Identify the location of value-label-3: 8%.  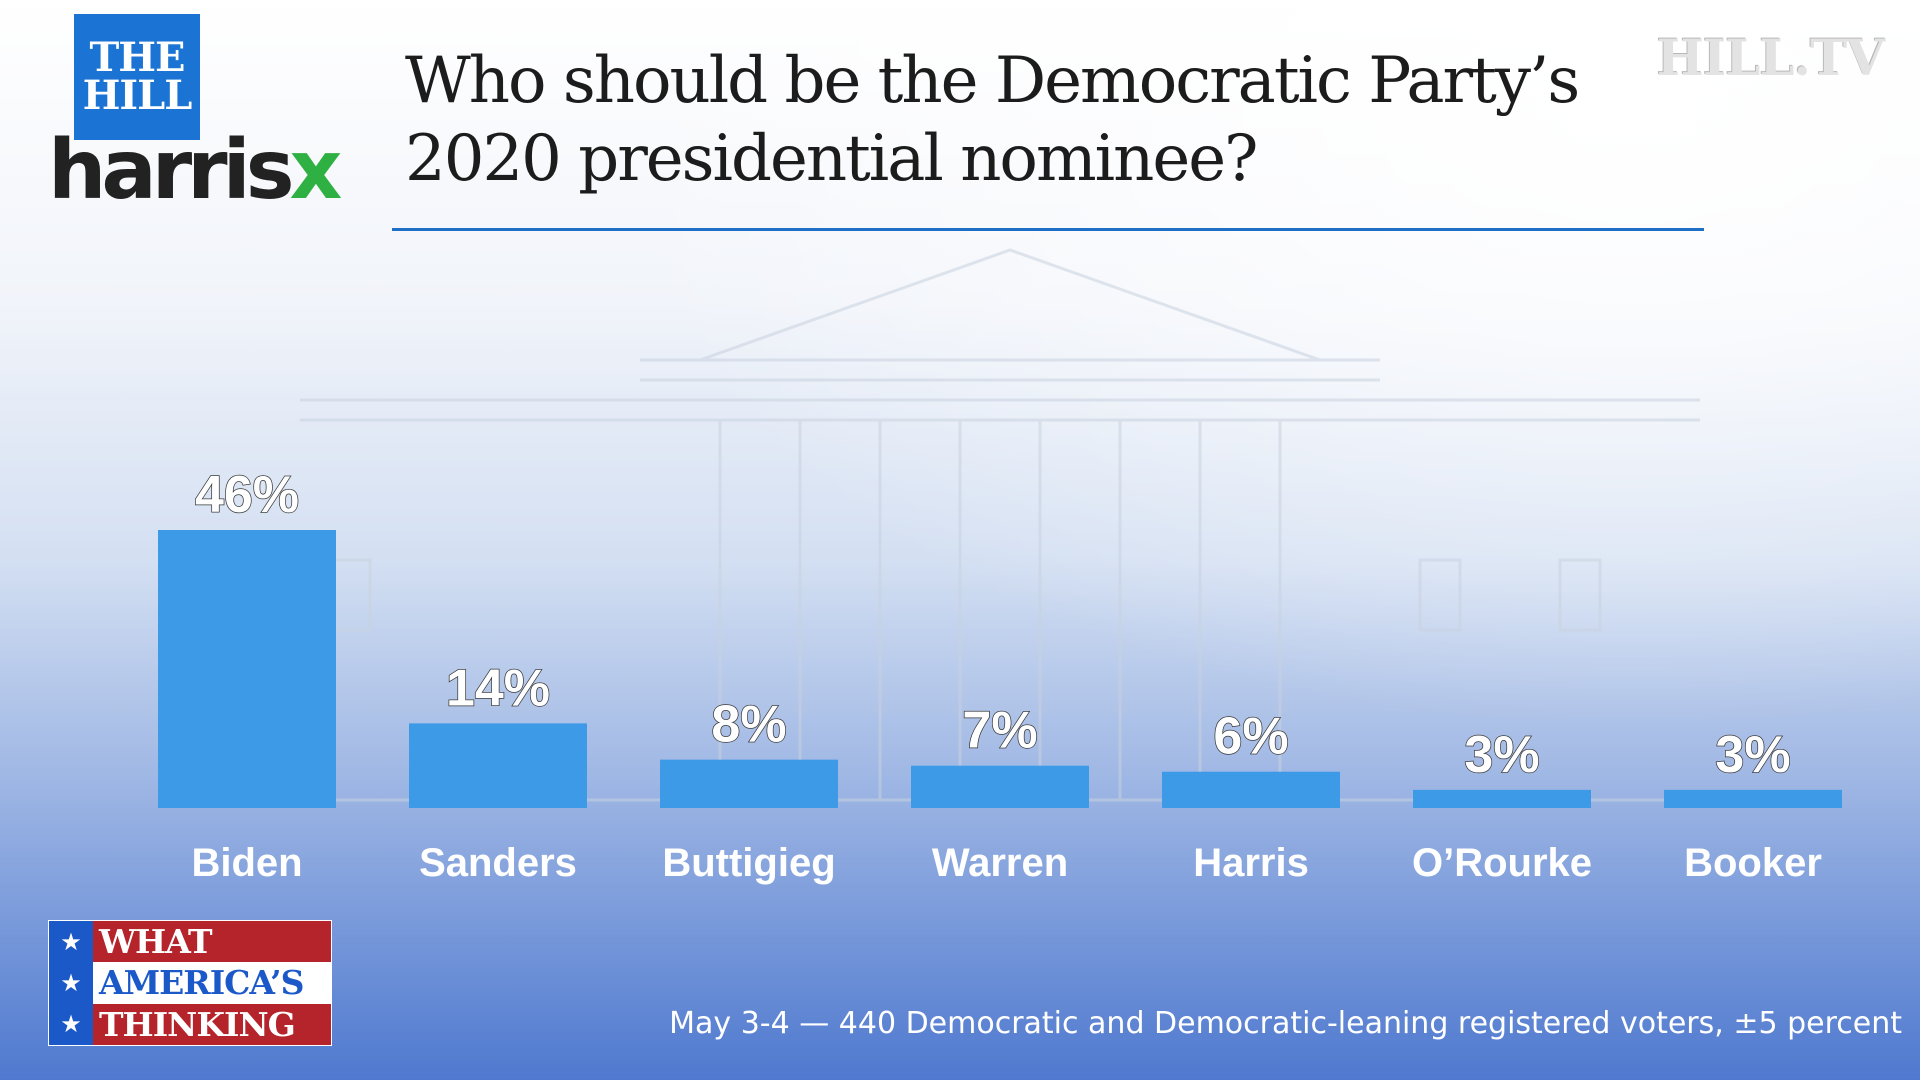
(748, 725).